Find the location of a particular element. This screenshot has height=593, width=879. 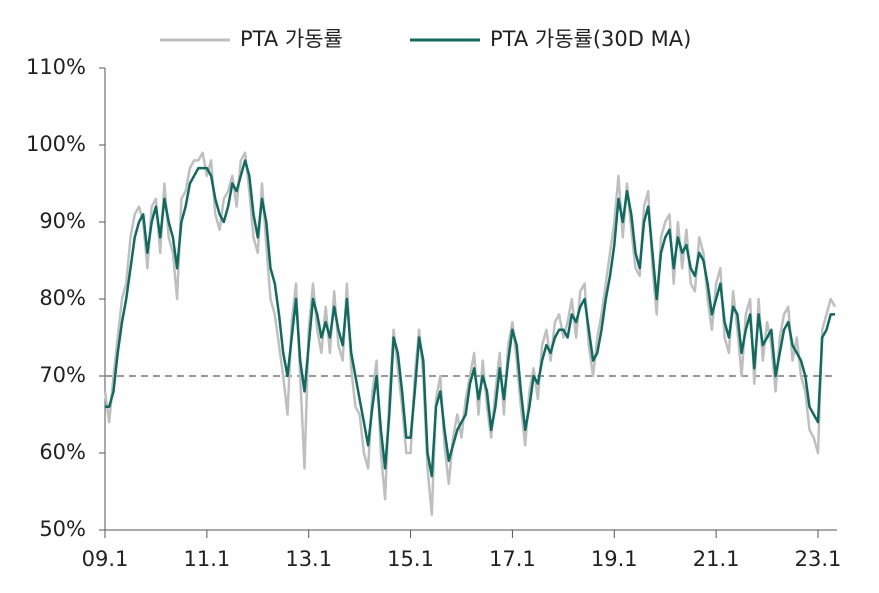

x-tick-label: 11.1 is located at coordinates (206, 559).